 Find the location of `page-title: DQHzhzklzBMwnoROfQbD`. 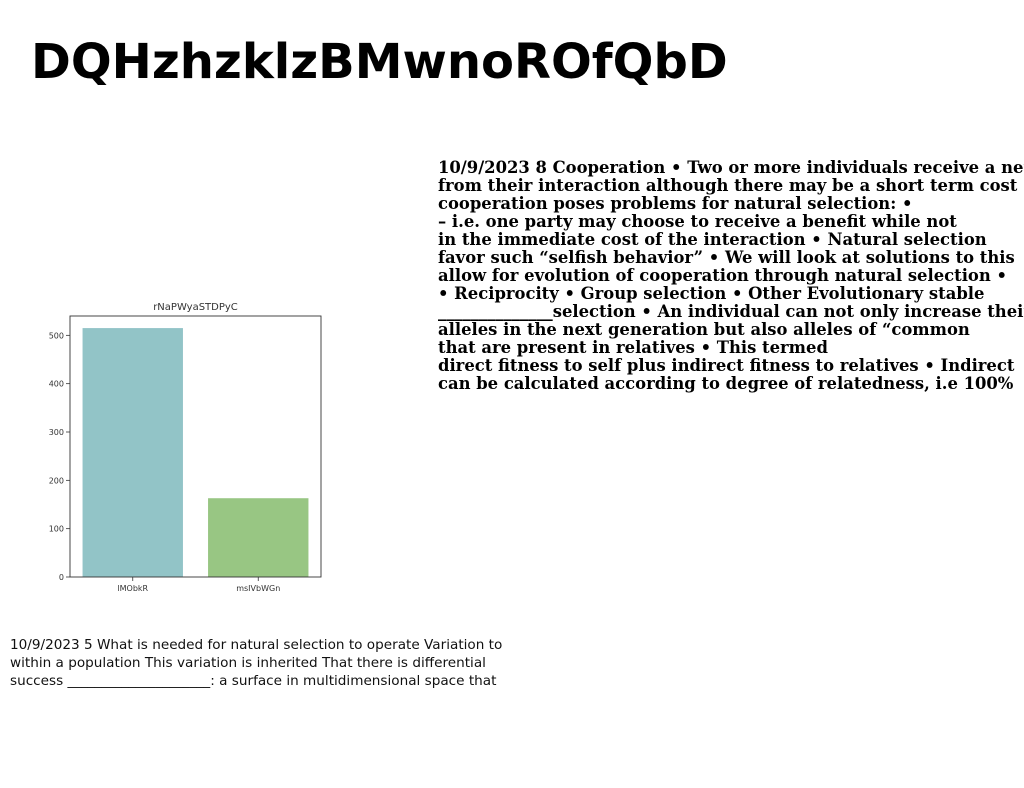

page-title: DQHzhzklzBMwnoROfQbD is located at coordinates (379, 62).